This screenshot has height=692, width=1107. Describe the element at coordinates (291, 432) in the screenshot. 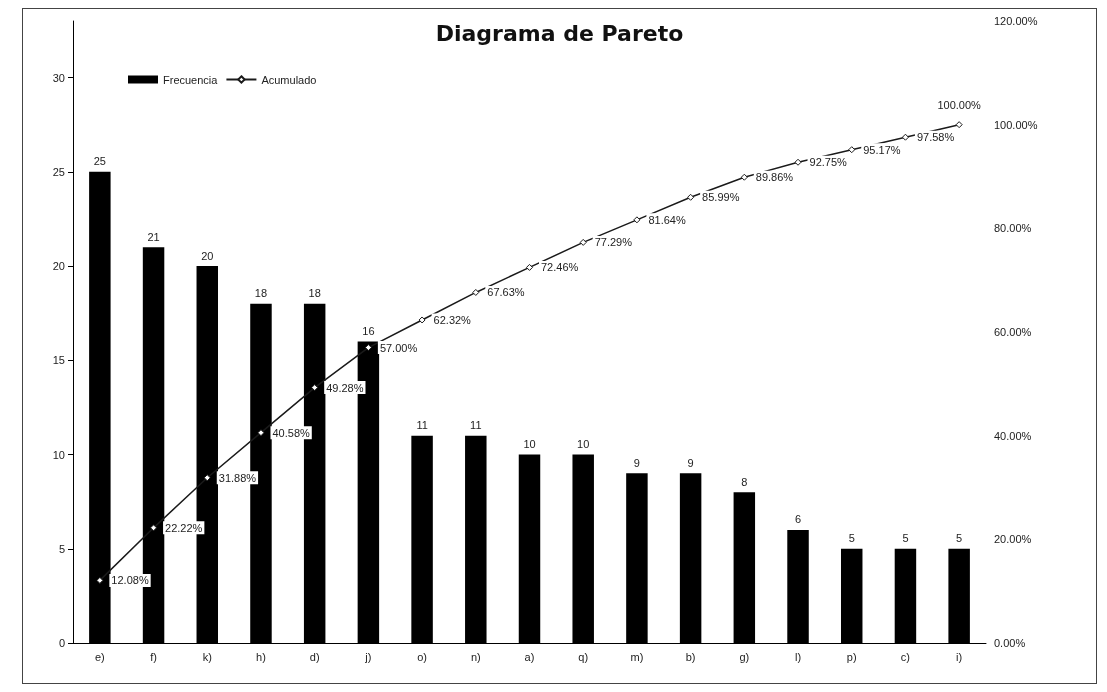

I see `data-label: 40.58%` at that location.